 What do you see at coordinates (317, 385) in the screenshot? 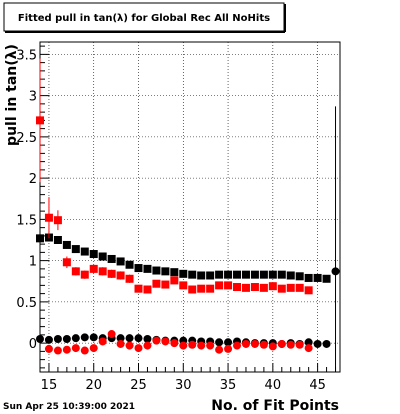
I see `x-tick-label: 45` at bounding box center [317, 385].